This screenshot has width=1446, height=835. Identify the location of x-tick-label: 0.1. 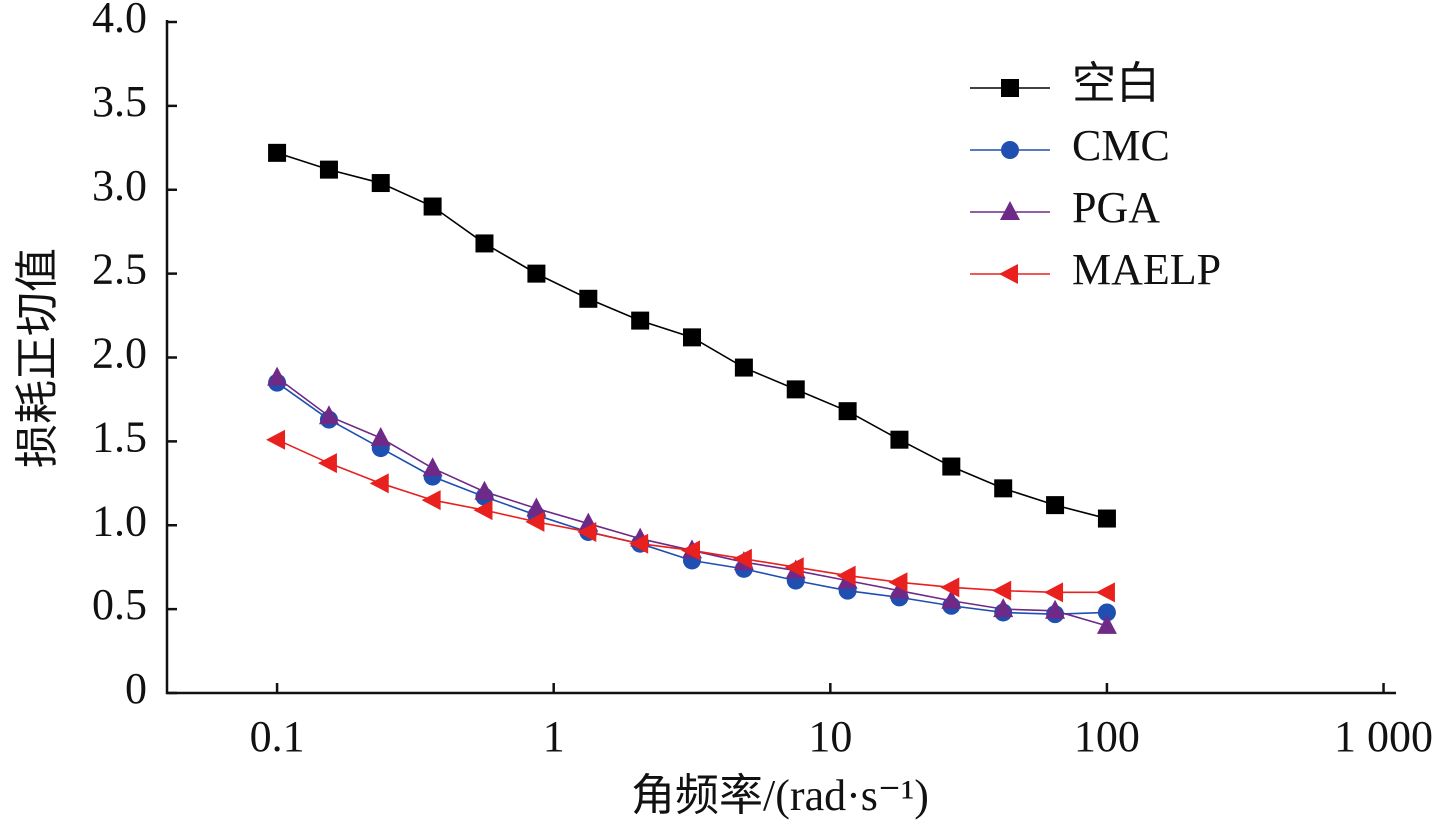
(277, 736).